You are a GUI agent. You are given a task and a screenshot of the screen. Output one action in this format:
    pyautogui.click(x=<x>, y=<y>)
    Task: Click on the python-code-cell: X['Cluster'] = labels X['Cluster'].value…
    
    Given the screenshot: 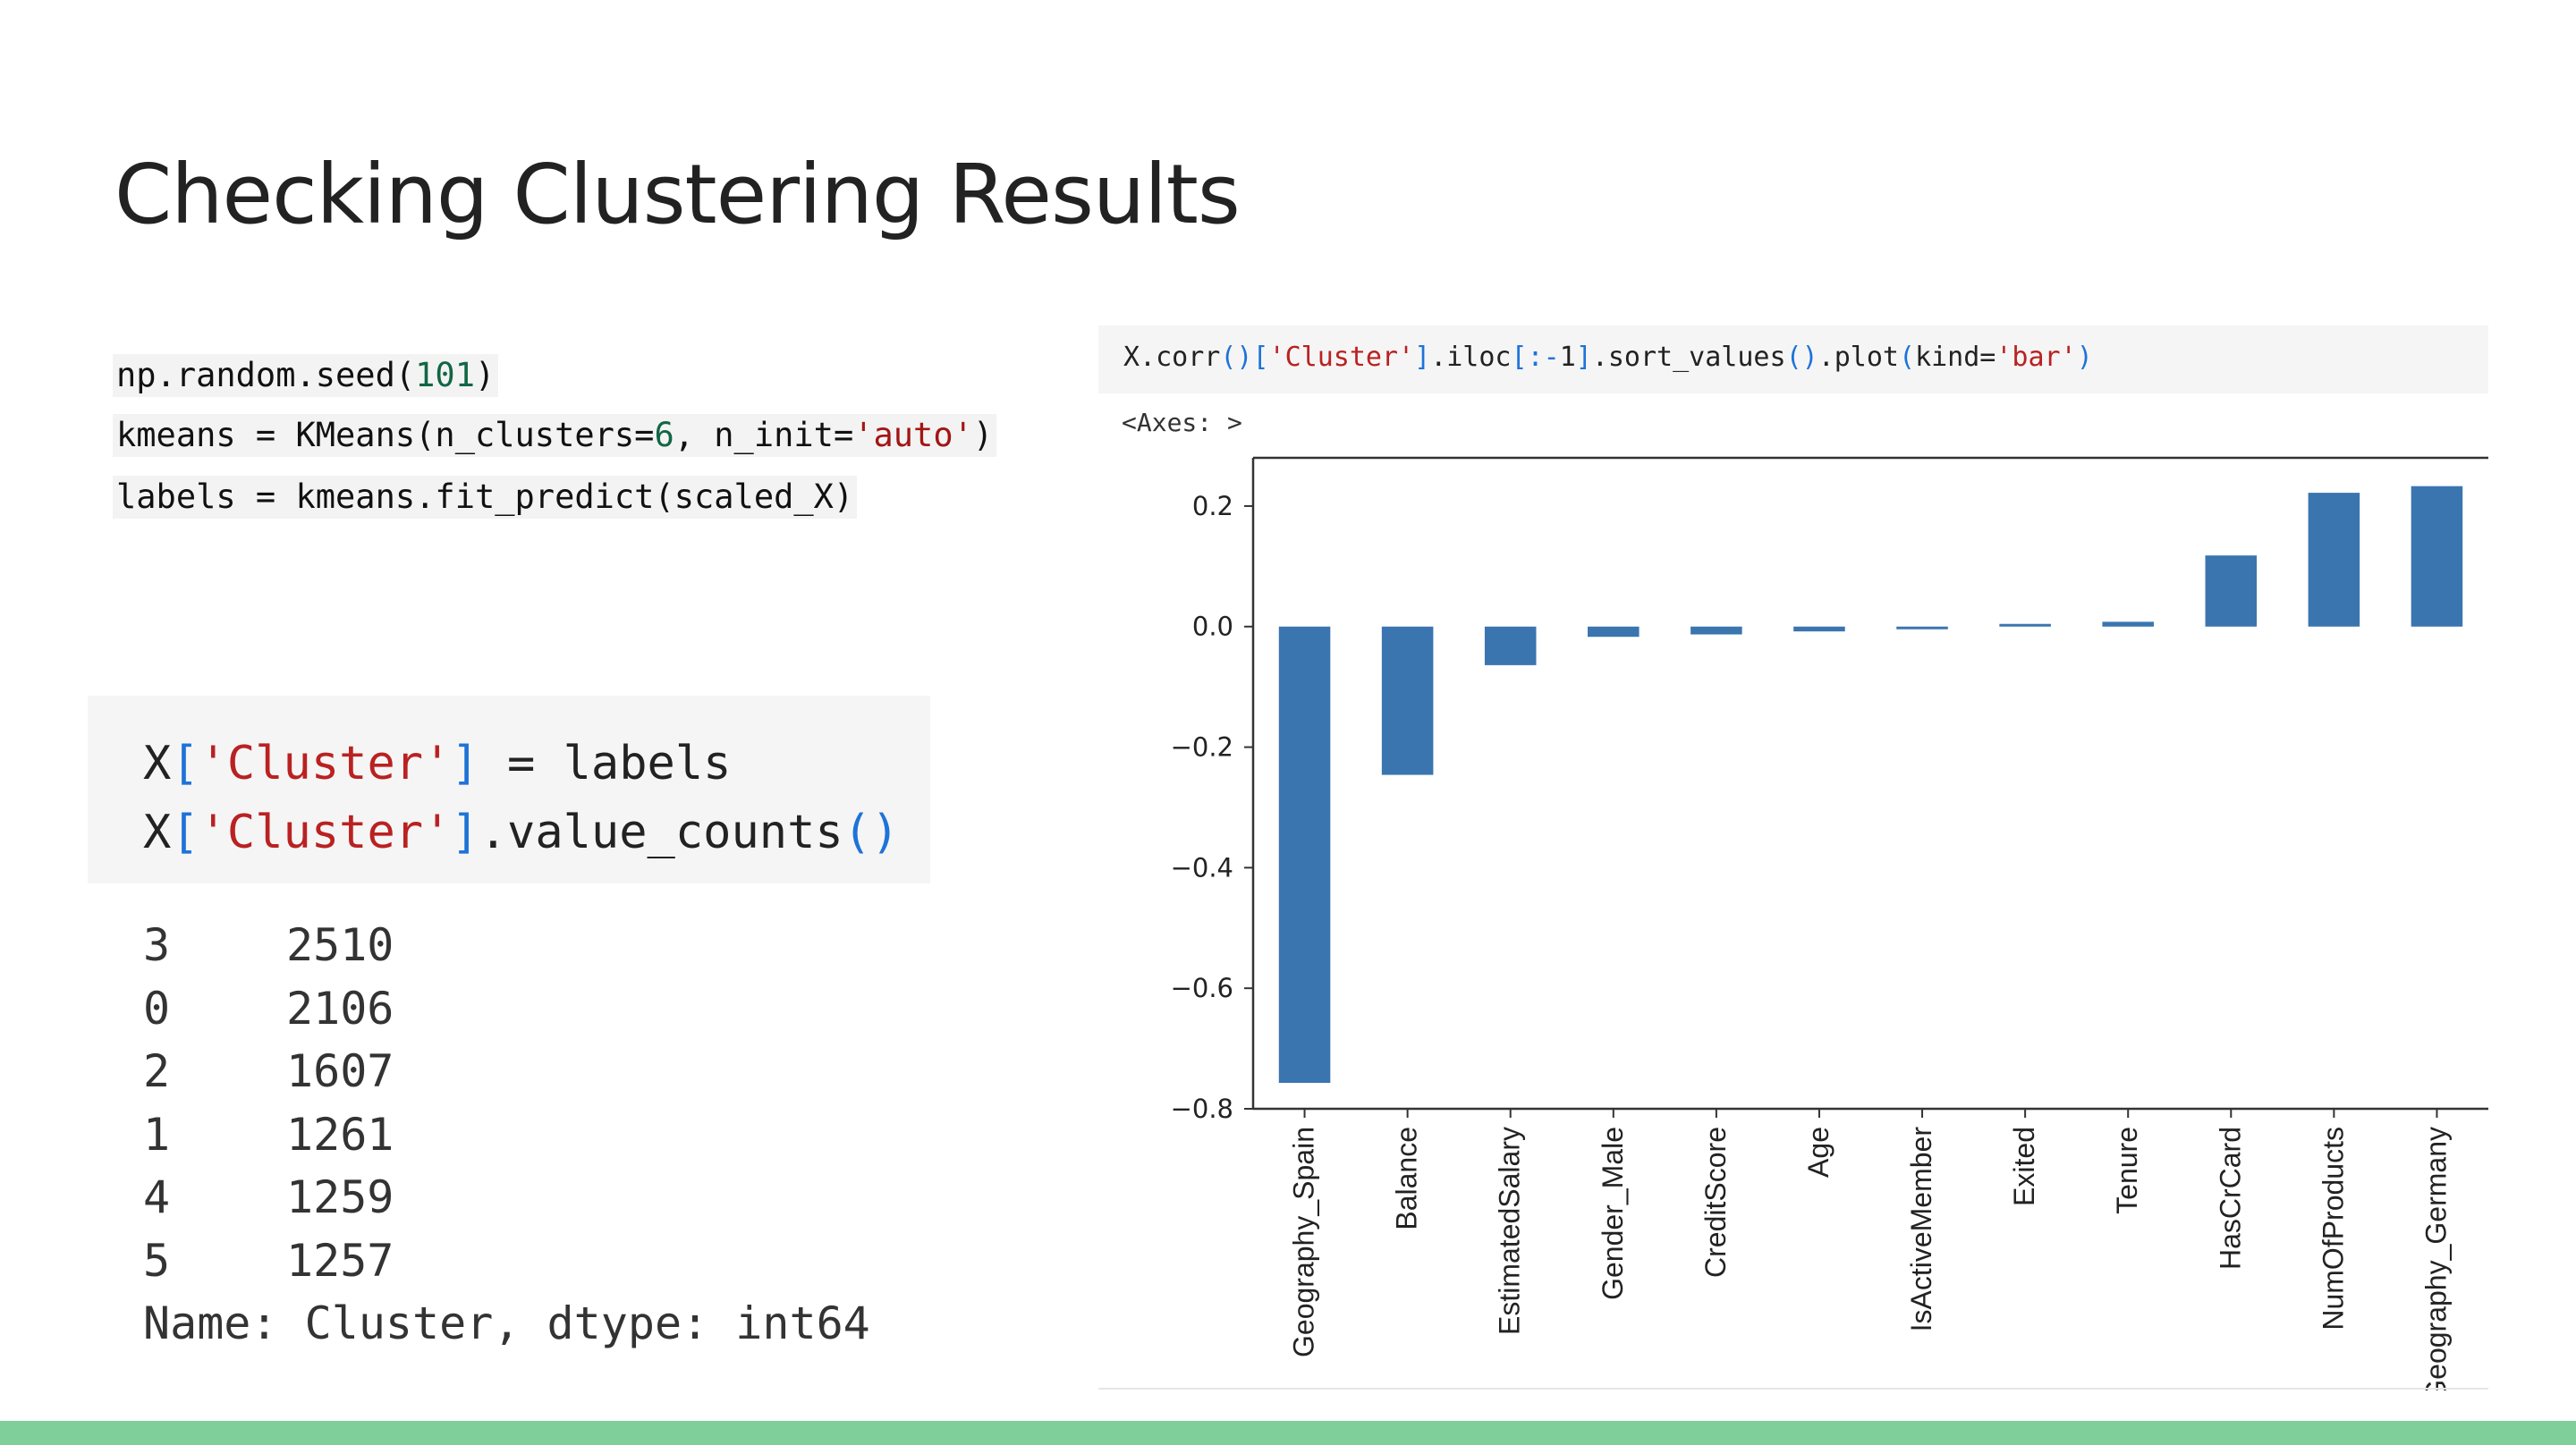 What is the action you would take?
    pyautogui.click(x=509, y=789)
    